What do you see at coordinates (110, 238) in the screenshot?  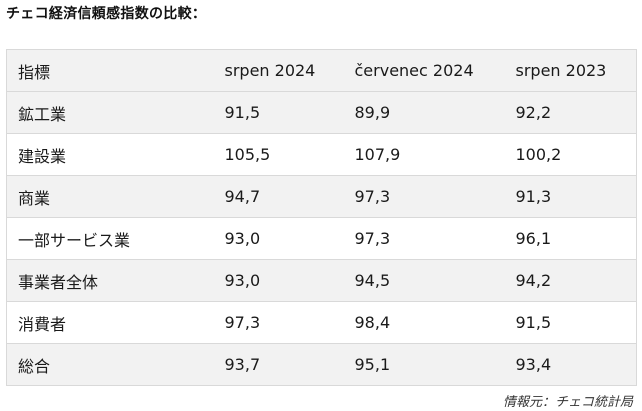 I see `row-label: 一部サービス業` at bounding box center [110, 238].